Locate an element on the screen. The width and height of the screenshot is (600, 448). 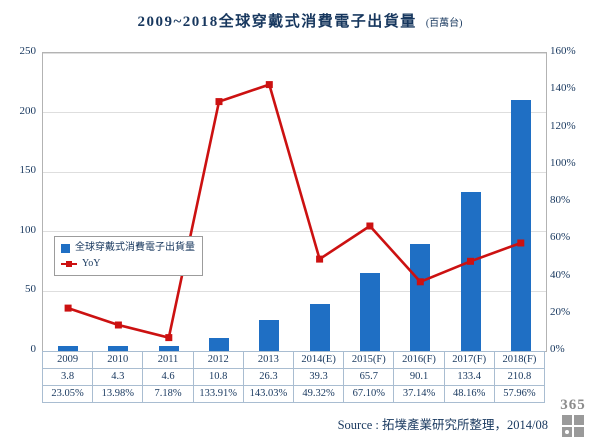
left-axis-tick: 100 is located at coordinates (28, 229).